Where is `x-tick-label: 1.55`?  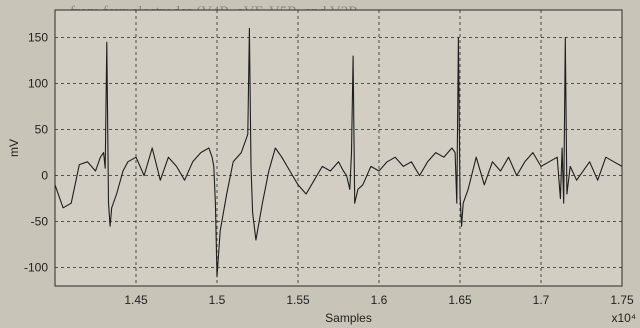 x-tick-label: 1.55 is located at coordinates (298, 300).